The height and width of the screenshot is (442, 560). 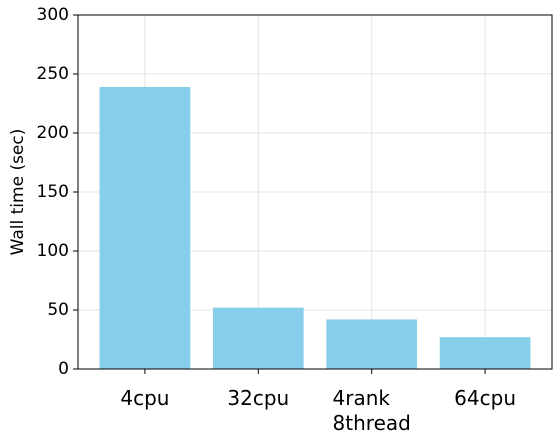 What do you see at coordinates (53, 133) in the screenshot?
I see `y-tick-label: 200` at bounding box center [53, 133].